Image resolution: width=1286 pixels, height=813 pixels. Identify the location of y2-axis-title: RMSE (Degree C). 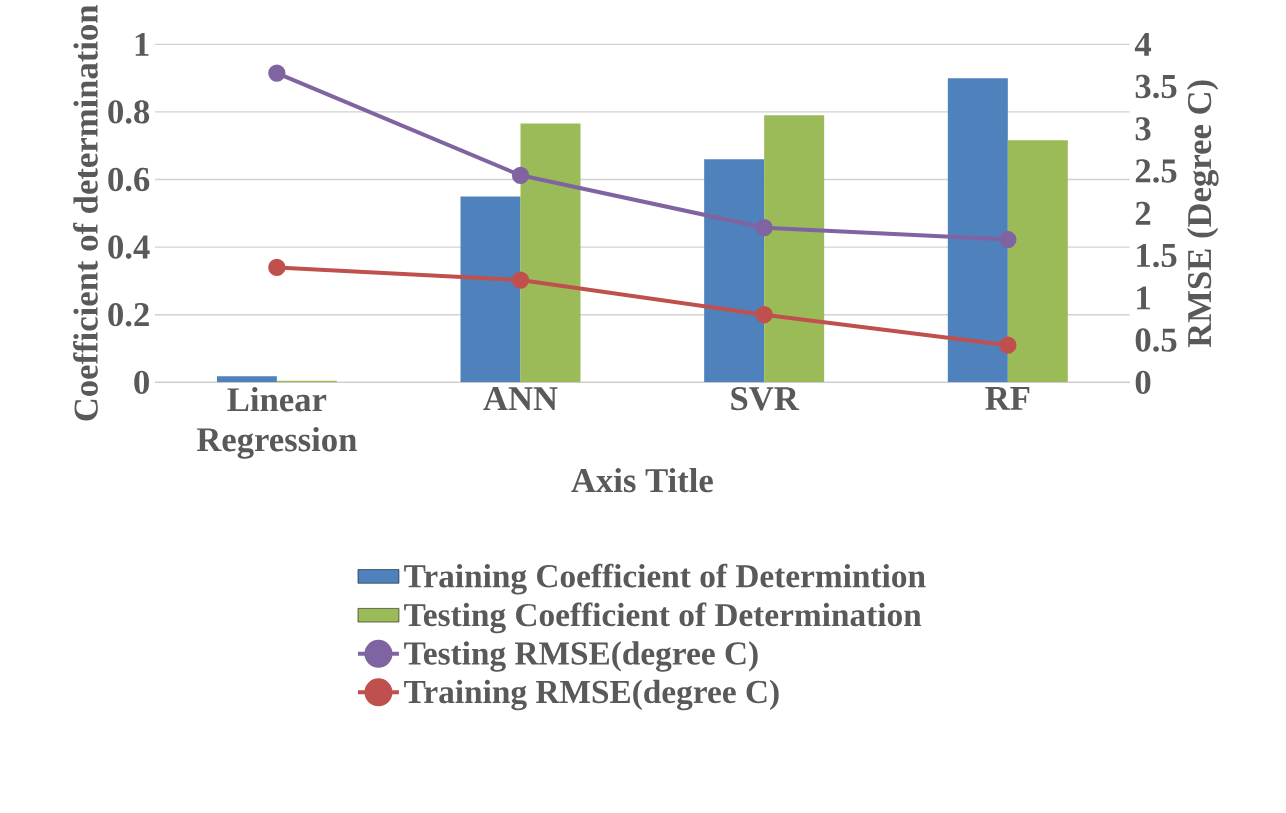
(1202, 214).